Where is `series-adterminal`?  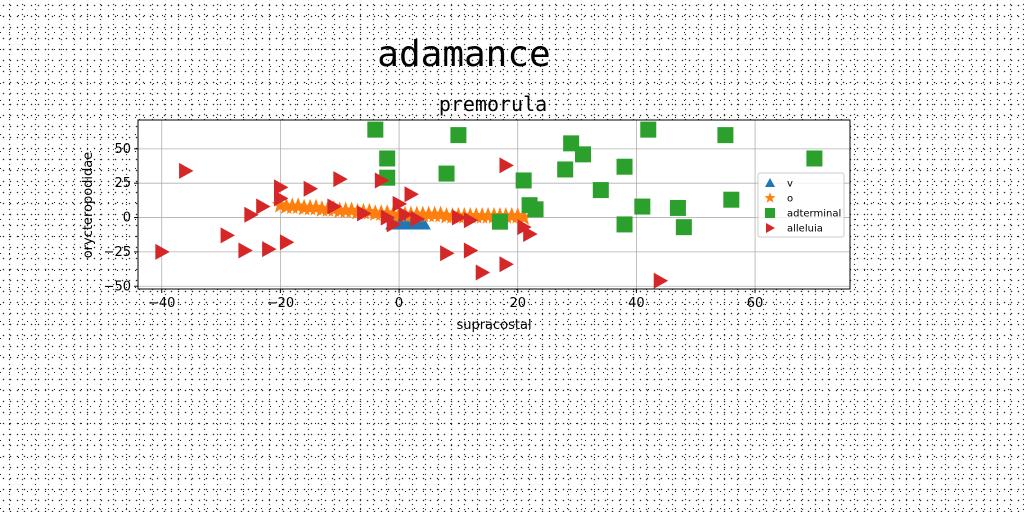
series-adterminal is located at coordinates (595, 178).